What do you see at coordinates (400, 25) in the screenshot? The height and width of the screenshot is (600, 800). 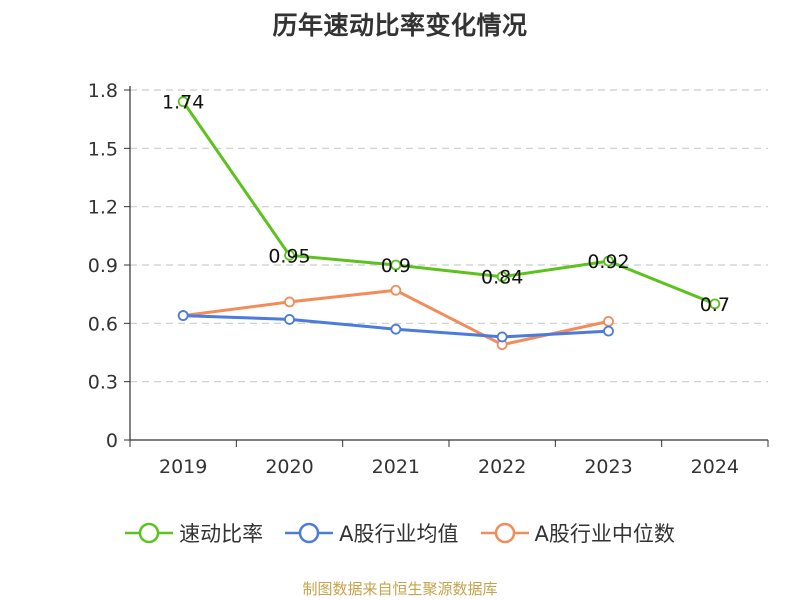 I see `chart-title: 历年速动比率变化情况` at bounding box center [400, 25].